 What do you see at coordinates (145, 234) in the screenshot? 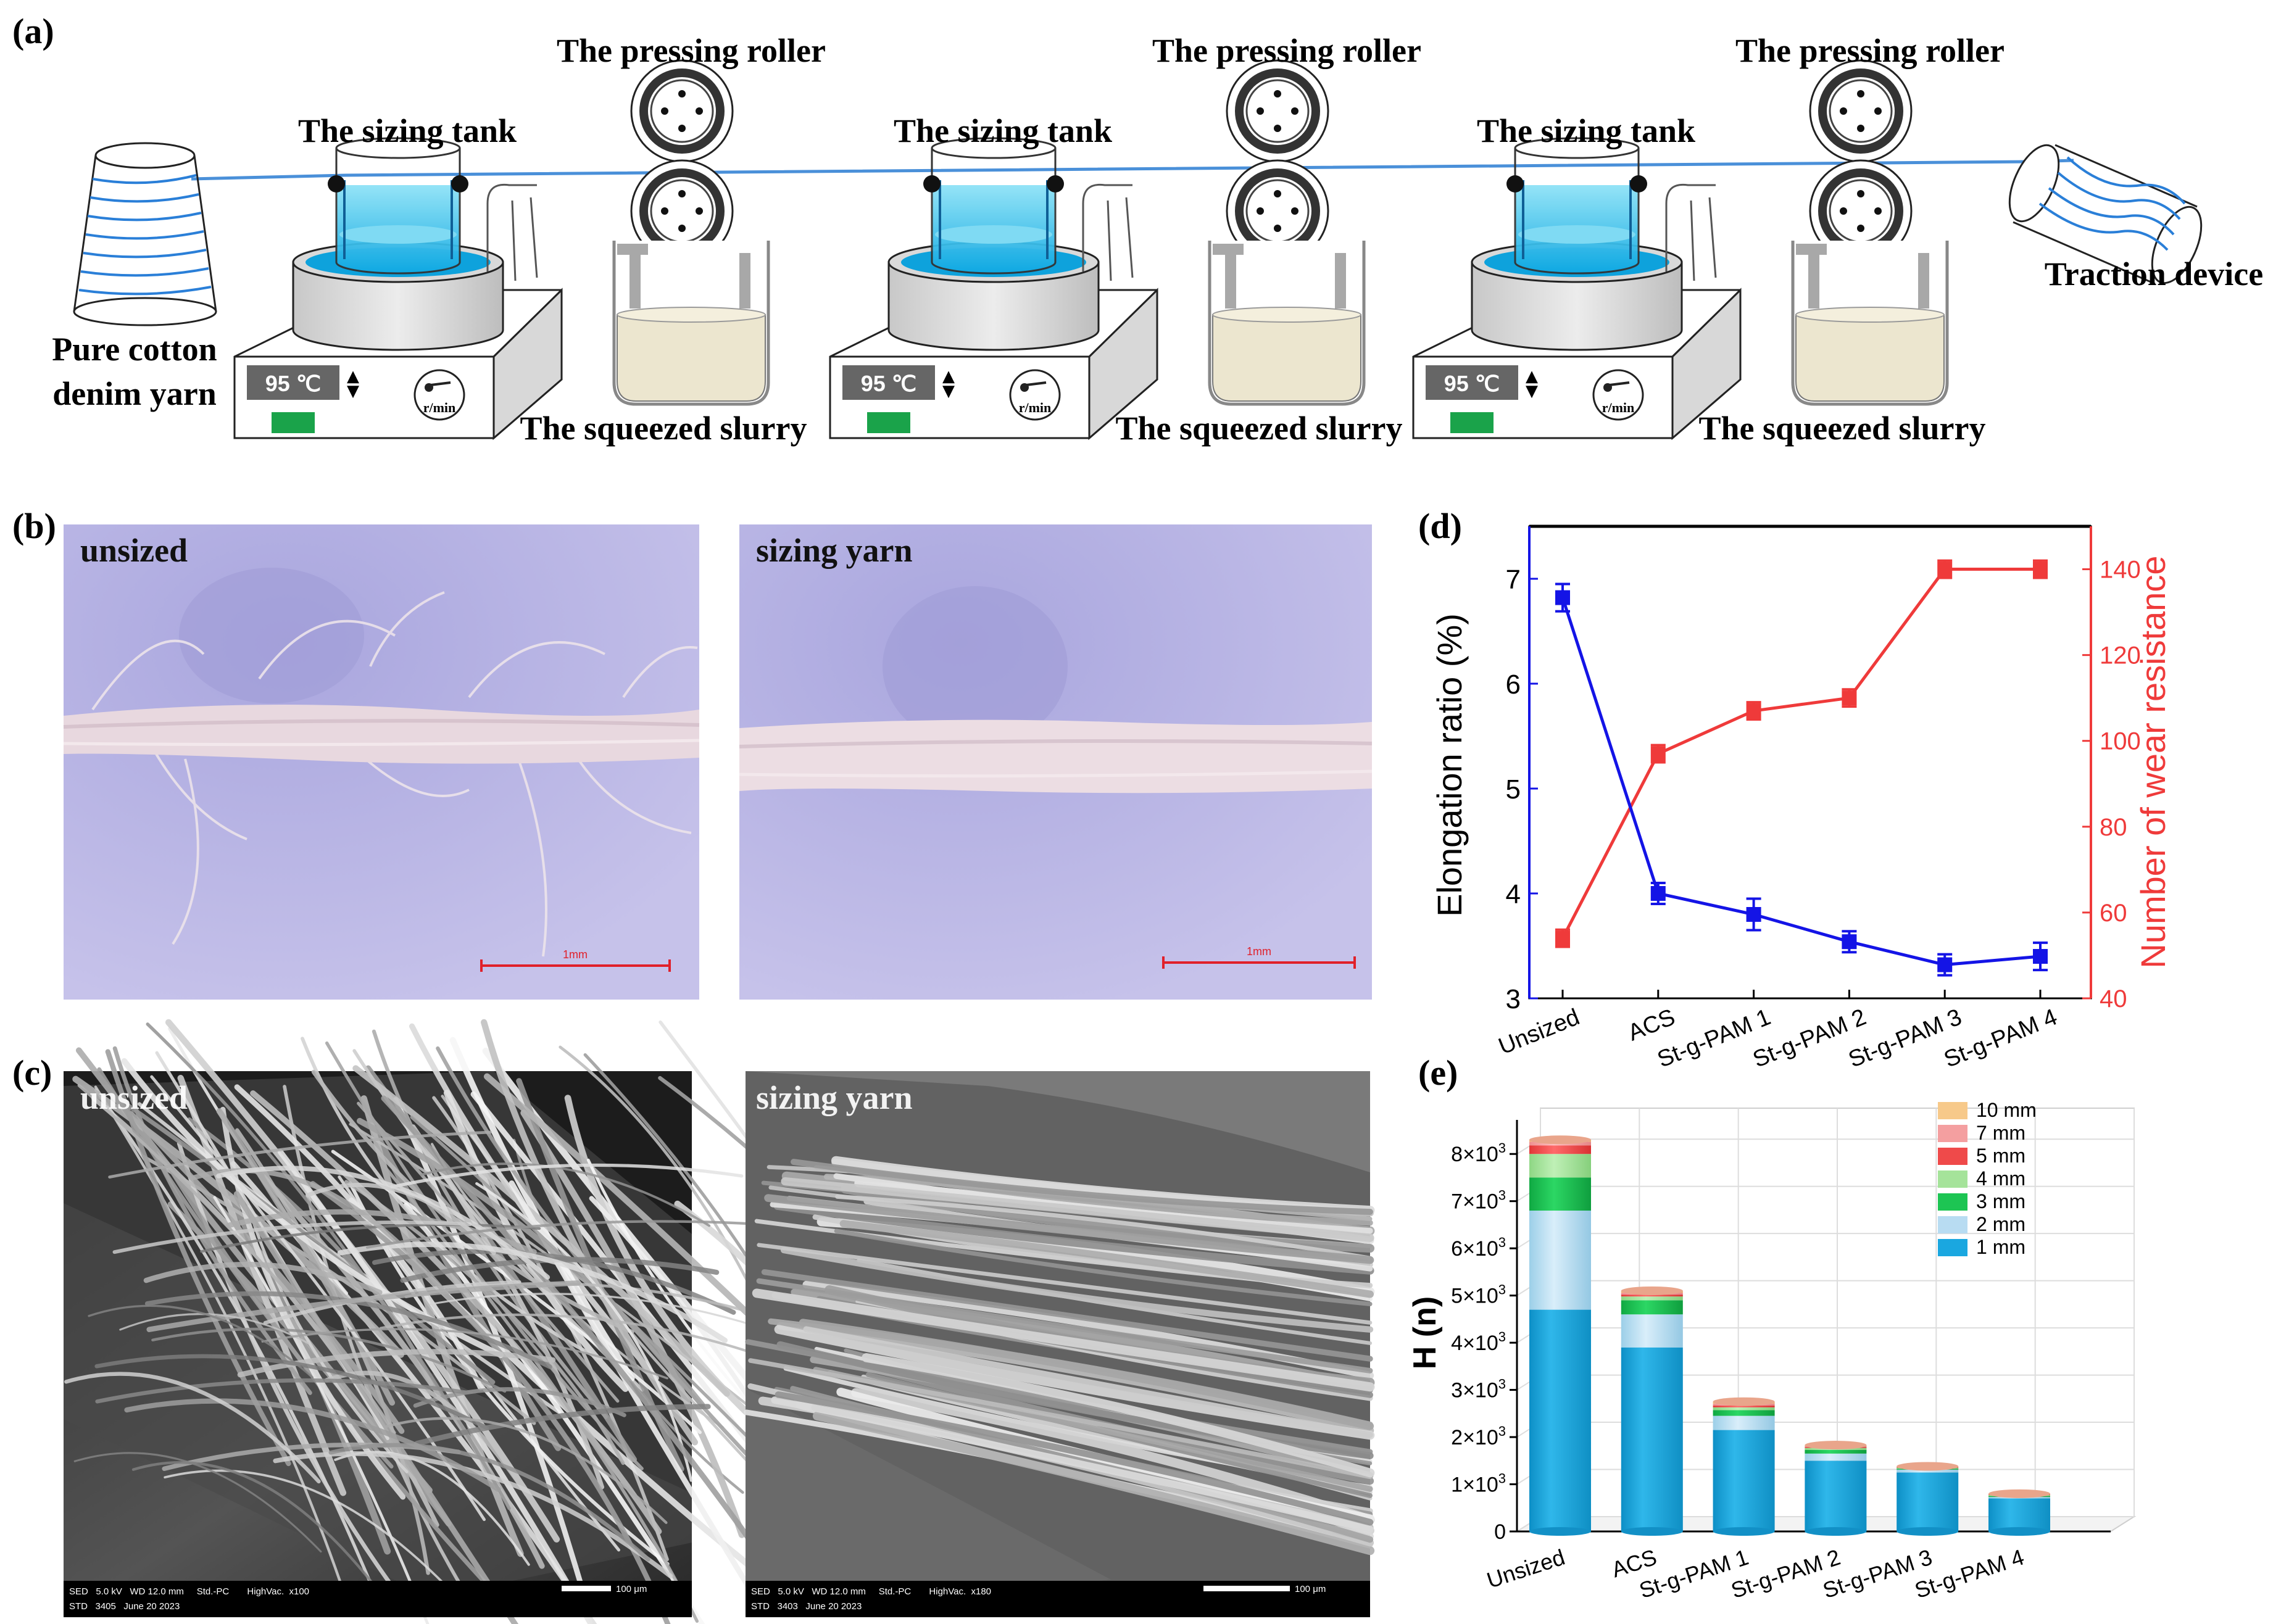
I see `cotton-yarn-cone` at bounding box center [145, 234].